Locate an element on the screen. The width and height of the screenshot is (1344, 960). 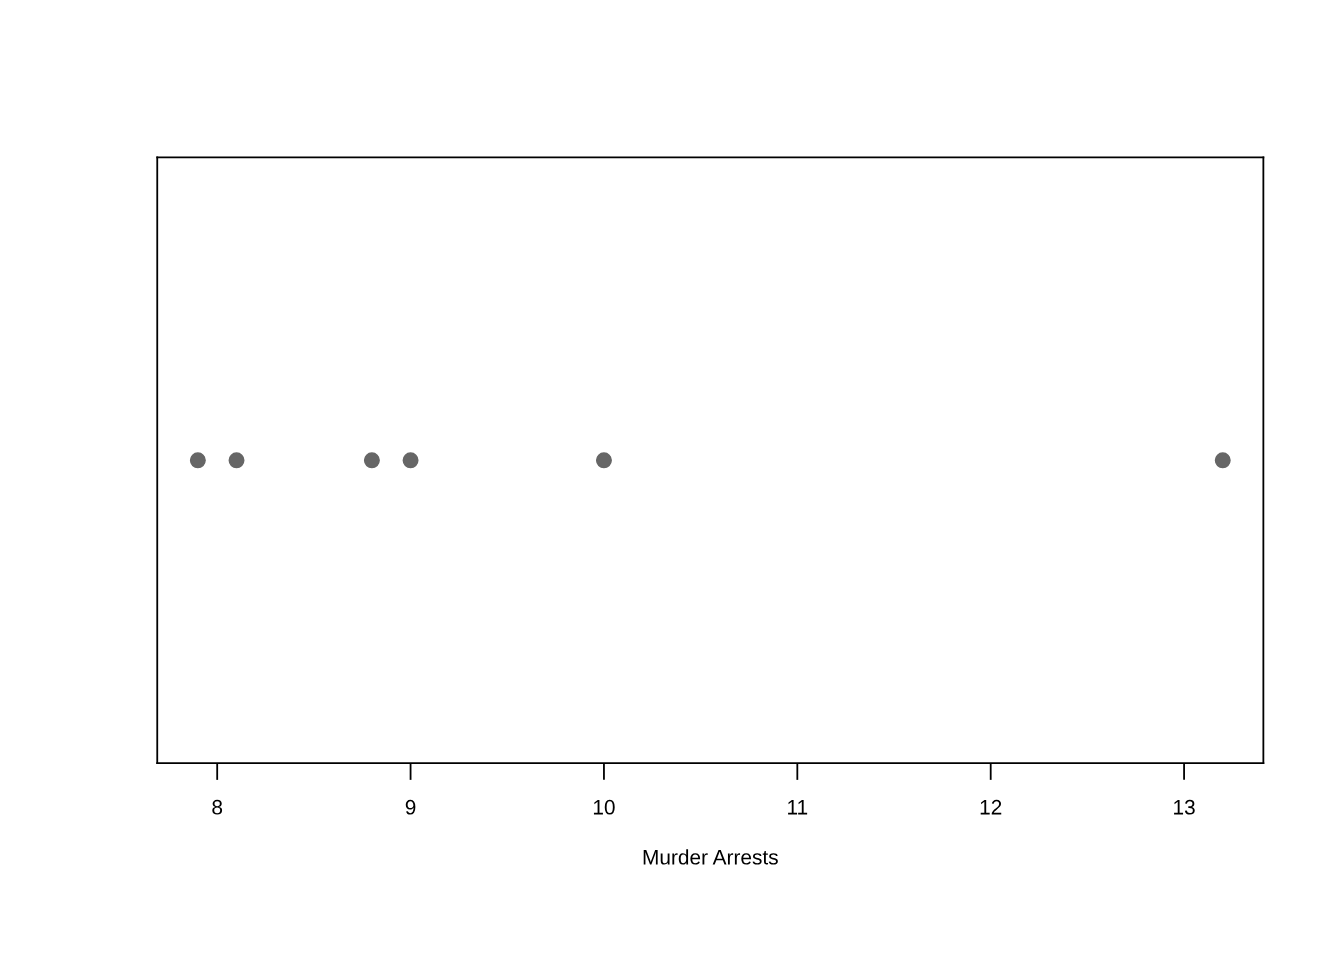
x-tick-label: 12 is located at coordinates (991, 807).